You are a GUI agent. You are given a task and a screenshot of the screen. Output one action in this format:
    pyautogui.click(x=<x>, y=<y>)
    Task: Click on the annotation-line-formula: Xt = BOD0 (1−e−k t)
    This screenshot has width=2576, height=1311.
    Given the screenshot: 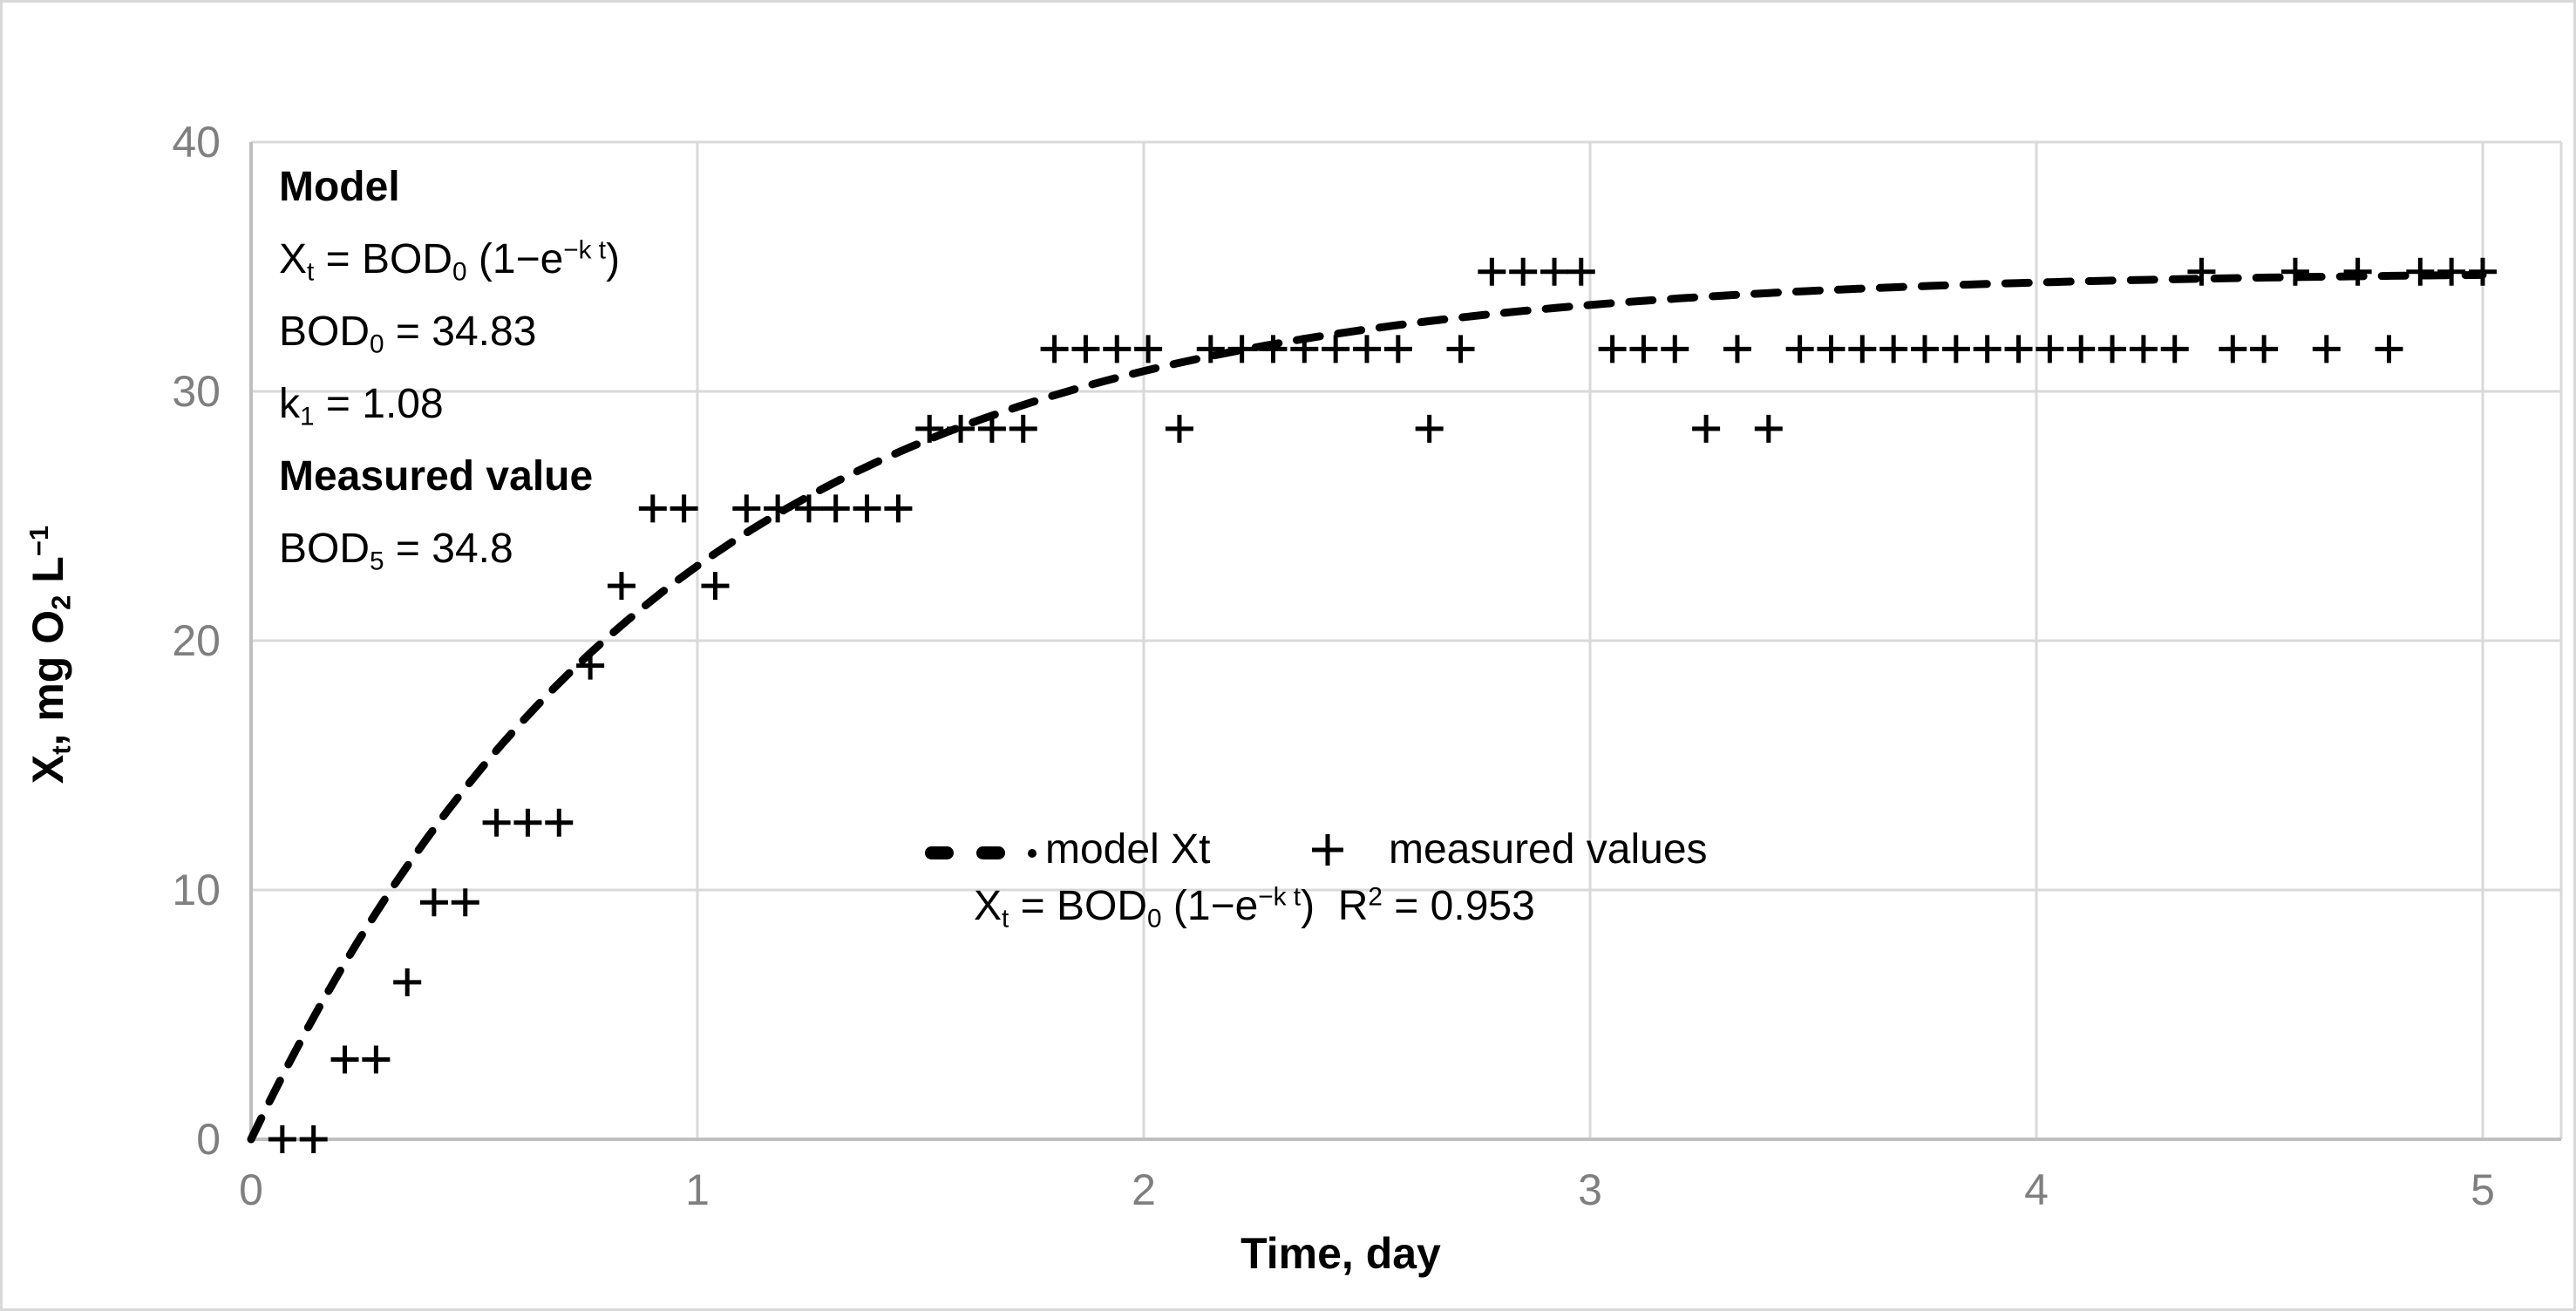 What is the action you would take?
    pyautogui.click(x=450, y=261)
    